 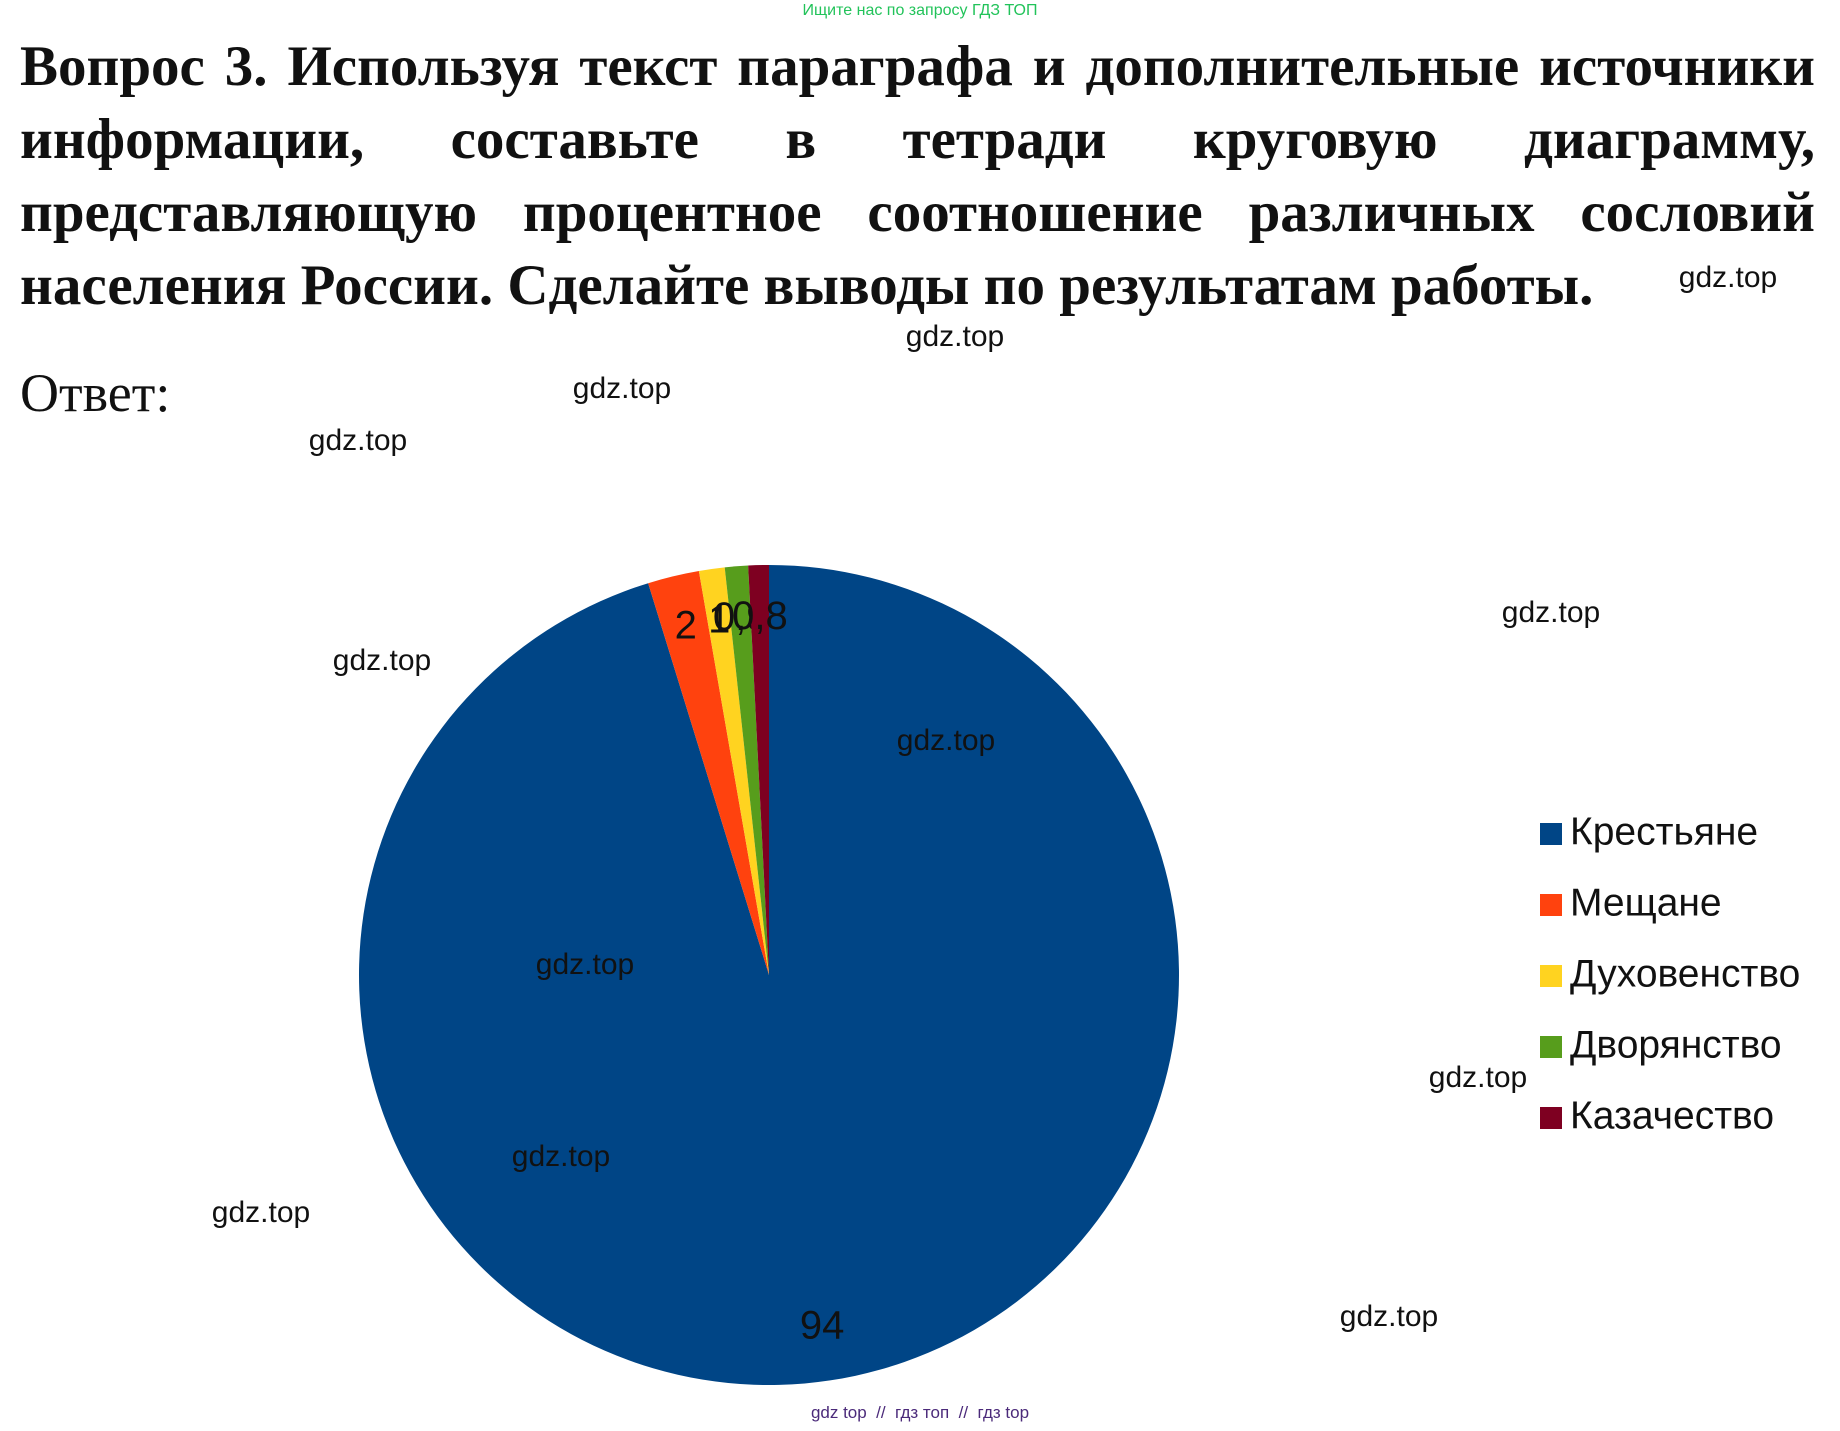 I want to click on answer-label: Ответ:, so click(x=95, y=393).